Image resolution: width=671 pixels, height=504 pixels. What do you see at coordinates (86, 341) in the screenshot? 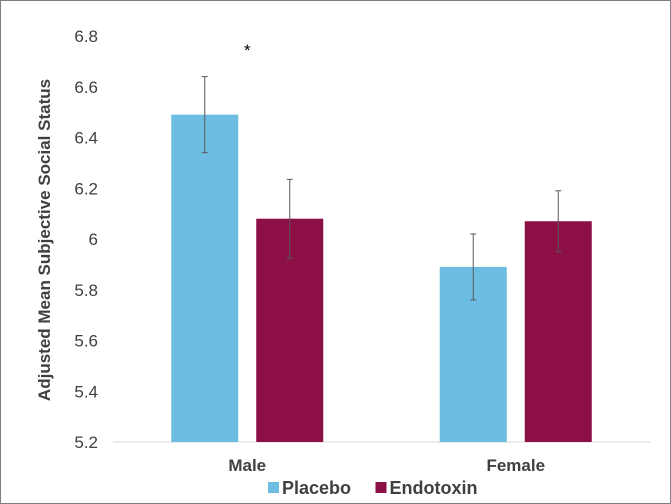
I see `y-tick-label: 5.6` at bounding box center [86, 341].